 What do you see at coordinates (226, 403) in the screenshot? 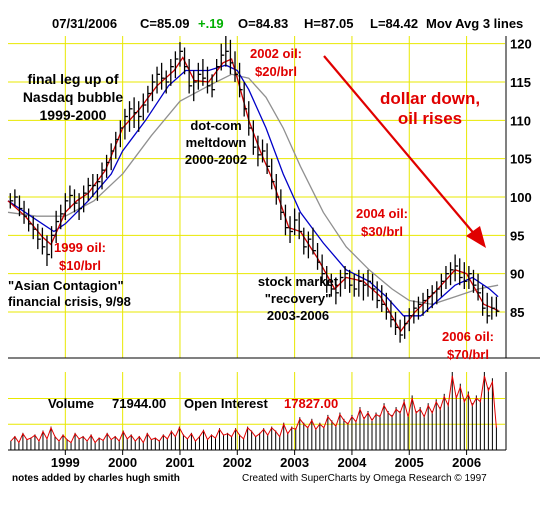
I see `oi-label: Open Interest` at bounding box center [226, 403].